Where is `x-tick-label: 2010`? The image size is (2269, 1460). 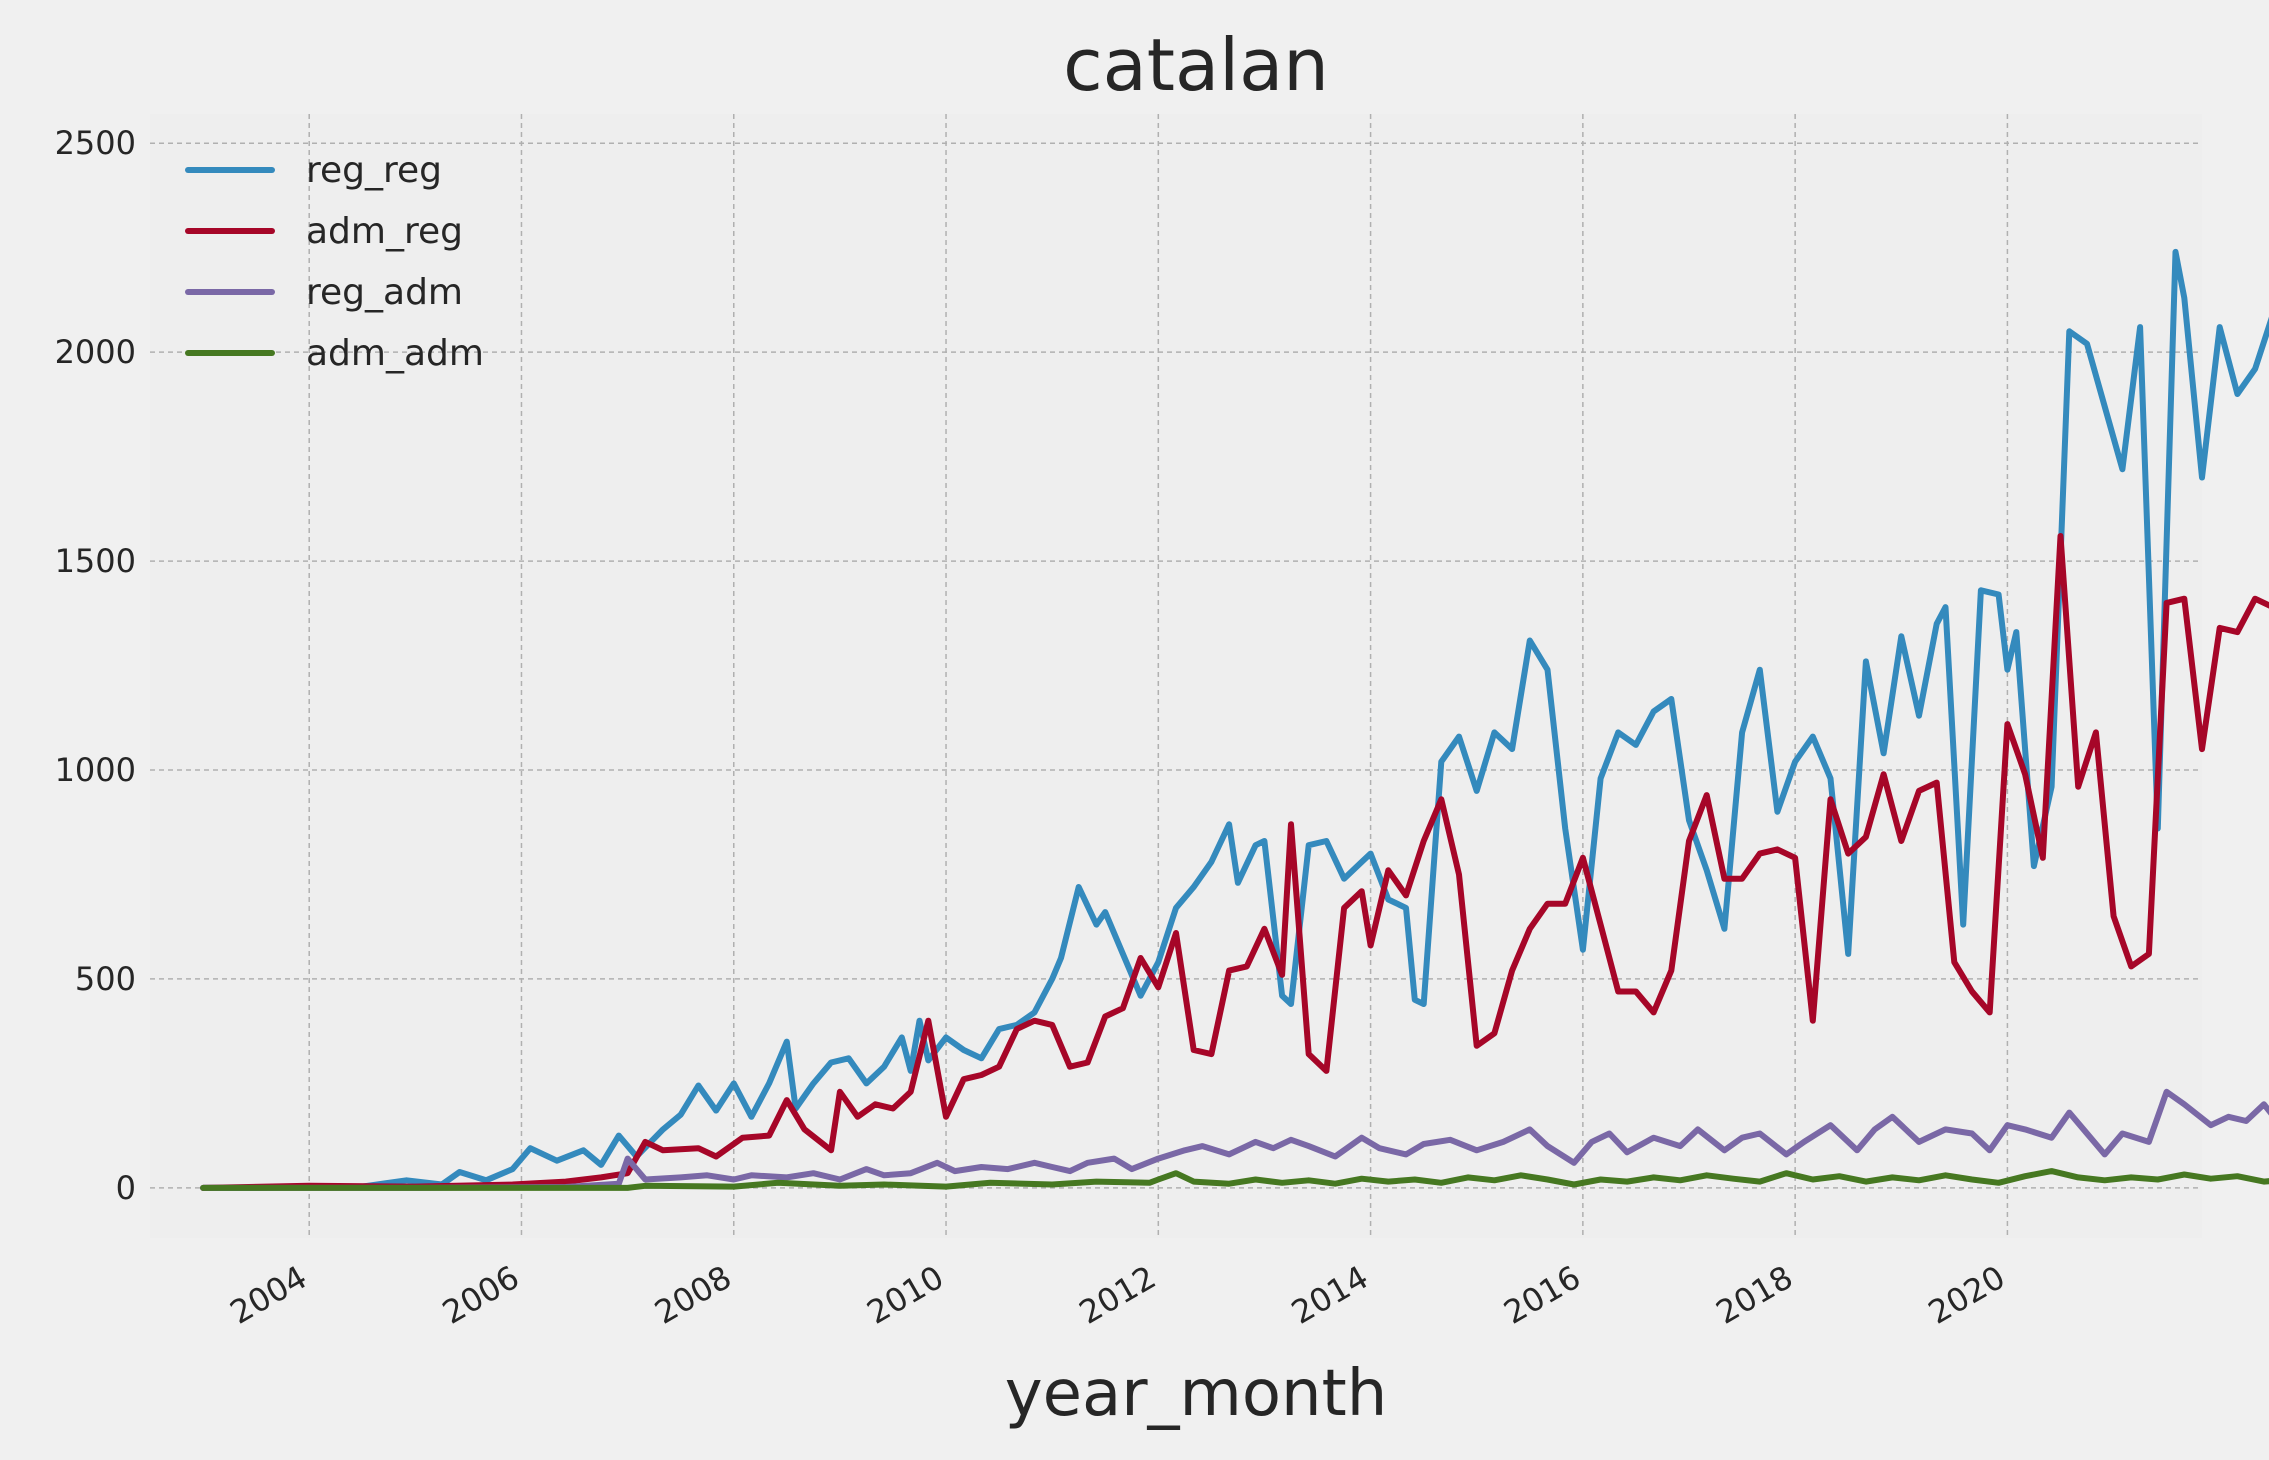 x-tick-label: 2010 is located at coordinates (906, 1295).